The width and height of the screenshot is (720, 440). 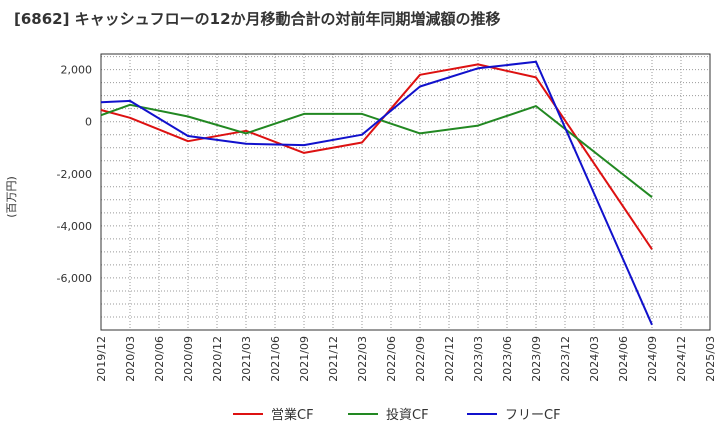 What do you see at coordinates (710, 359) in the screenshot?
I see `x-tick-label: 2025/03` at bounding box center [710, 359].